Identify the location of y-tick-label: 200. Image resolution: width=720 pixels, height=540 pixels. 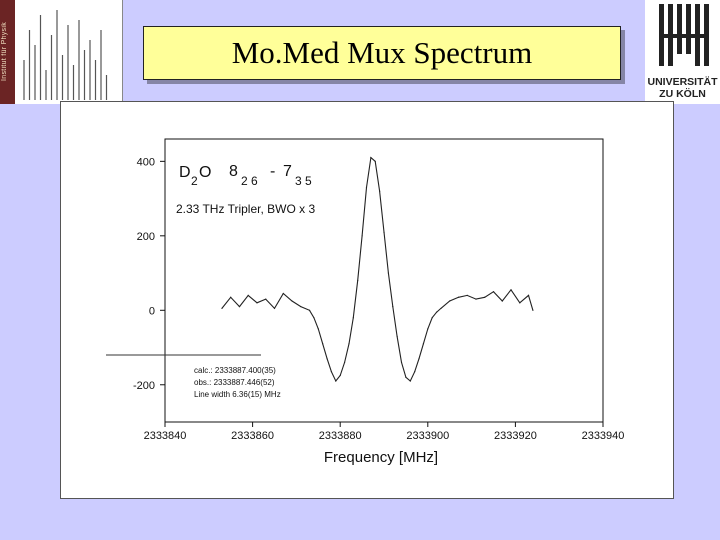
(146, 237).